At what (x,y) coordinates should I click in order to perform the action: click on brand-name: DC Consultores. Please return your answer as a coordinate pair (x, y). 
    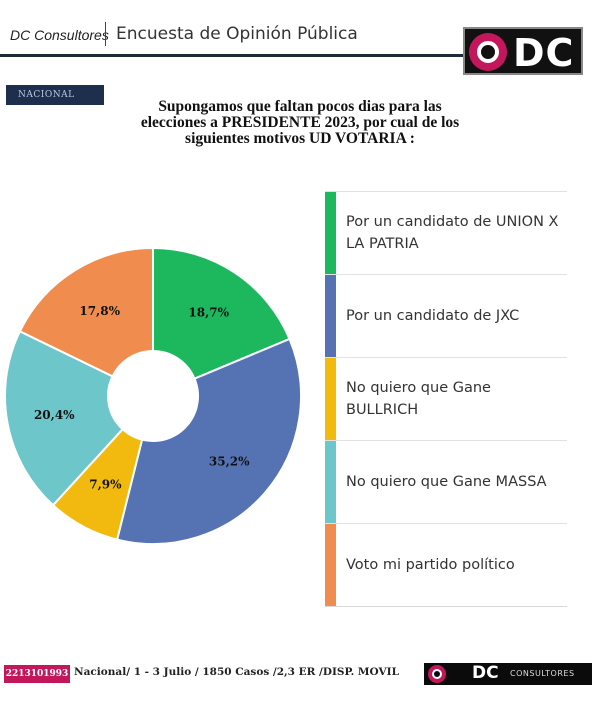
    Looking at the image, I should click on (59, 35).